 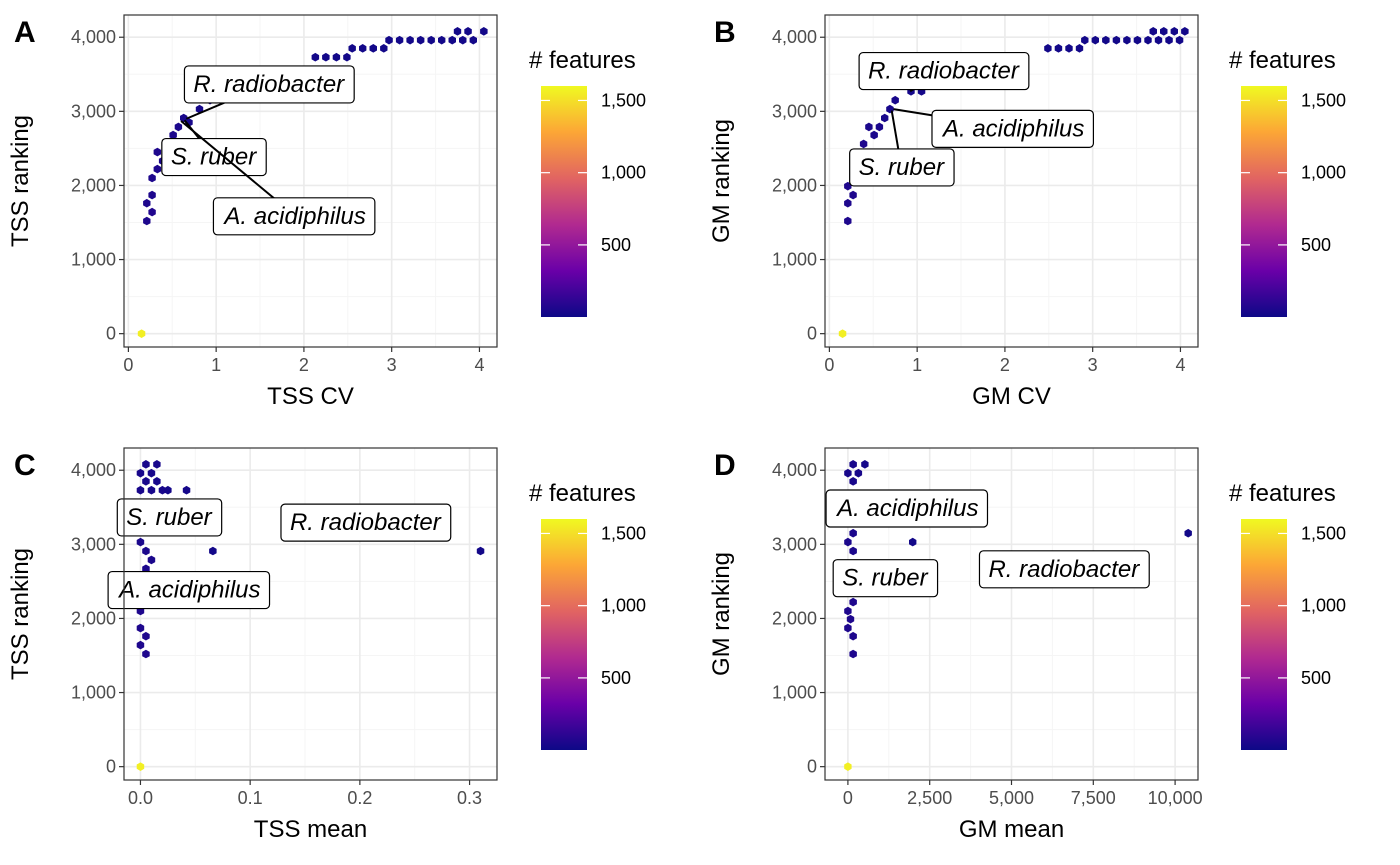 What do you see at coordinates (1175, 798) in the screenshot?
I see `x-tick-label: 10,000` at bounding box center [1175, 798].